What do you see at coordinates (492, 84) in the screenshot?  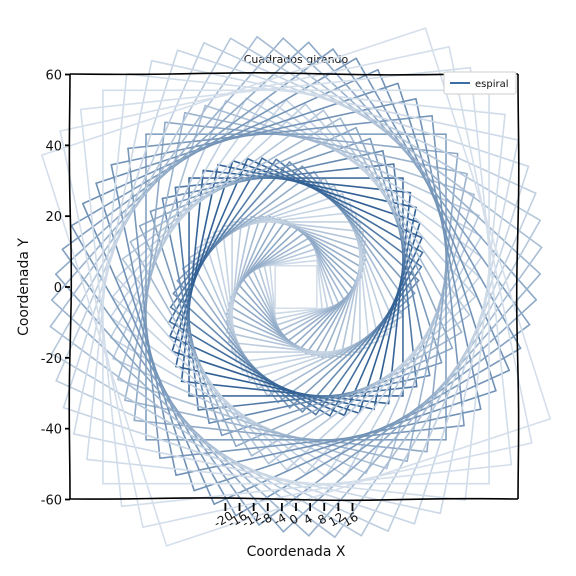 I see `legend-entry-espiral: espiral` at bounding box center [492, 84].